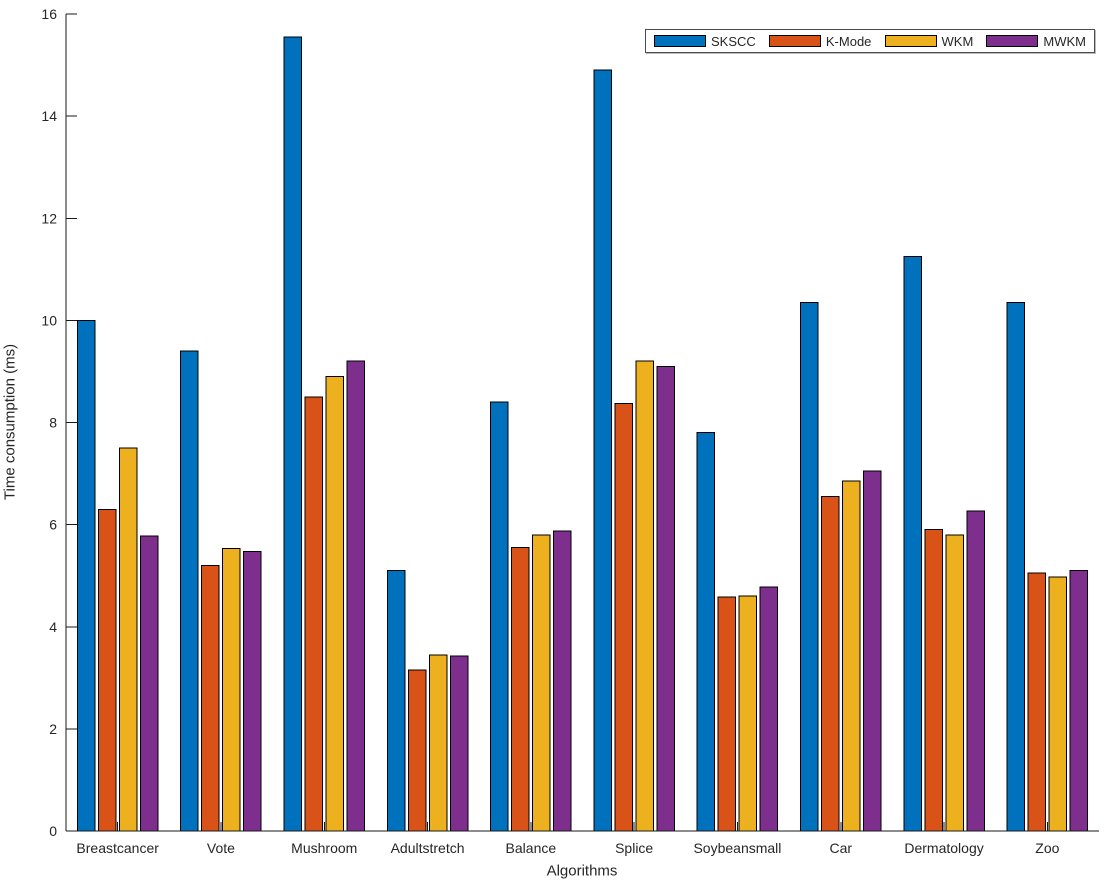 This screenshot has width=1119, height=883. What do you see at coordinates (128, 639) in the screenshot?
I see `bar-wkm-breastcancer` at bounding box center [128, 639].